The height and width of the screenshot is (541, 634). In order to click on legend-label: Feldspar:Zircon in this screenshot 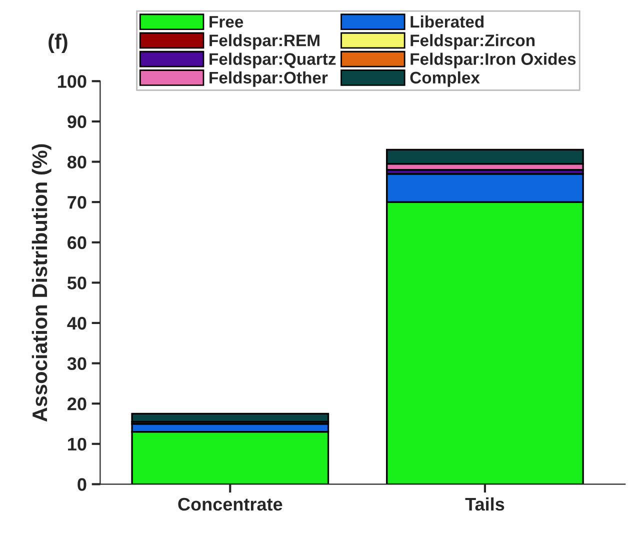, I will do `click(472, 42)`.